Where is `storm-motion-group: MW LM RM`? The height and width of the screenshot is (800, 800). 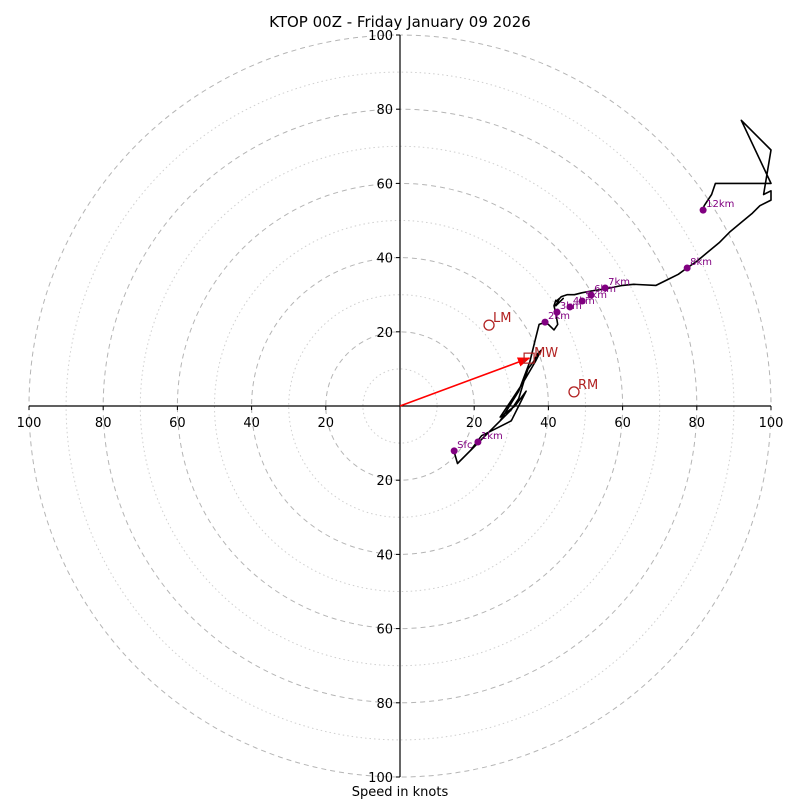
storm-motion-group: MW LM RM is located at coordinates (498, 359).